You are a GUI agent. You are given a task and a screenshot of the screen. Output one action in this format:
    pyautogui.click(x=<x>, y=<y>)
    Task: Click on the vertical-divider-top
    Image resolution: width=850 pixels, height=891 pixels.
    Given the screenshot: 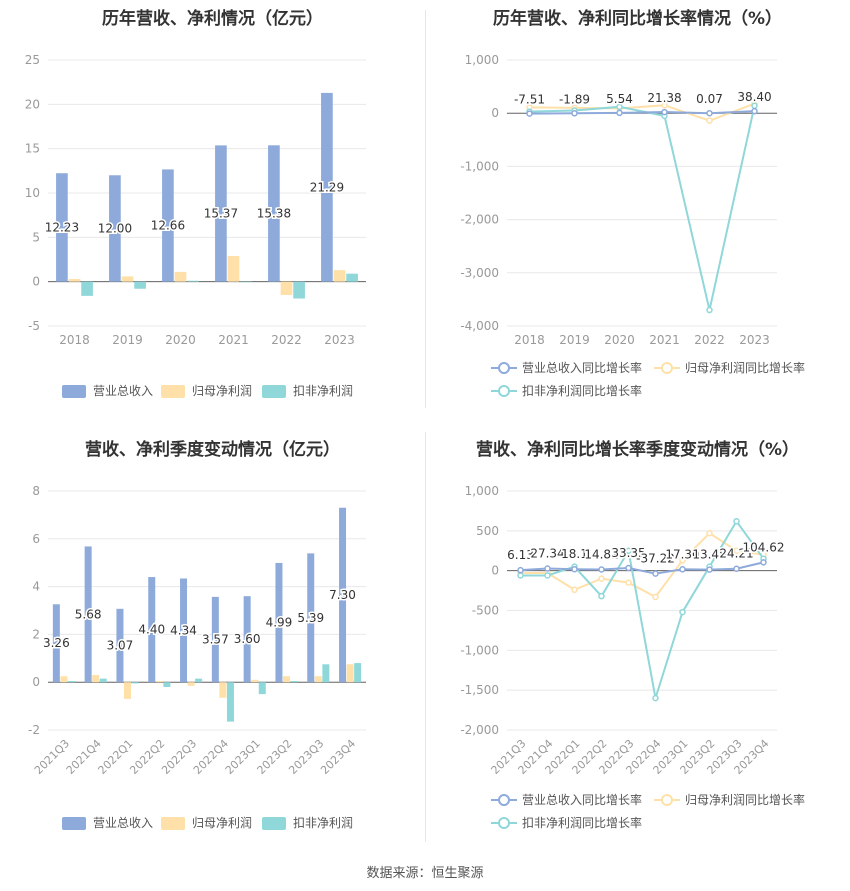 What is the action you would take?
    pyautogui.click(x=425, y=209)
    